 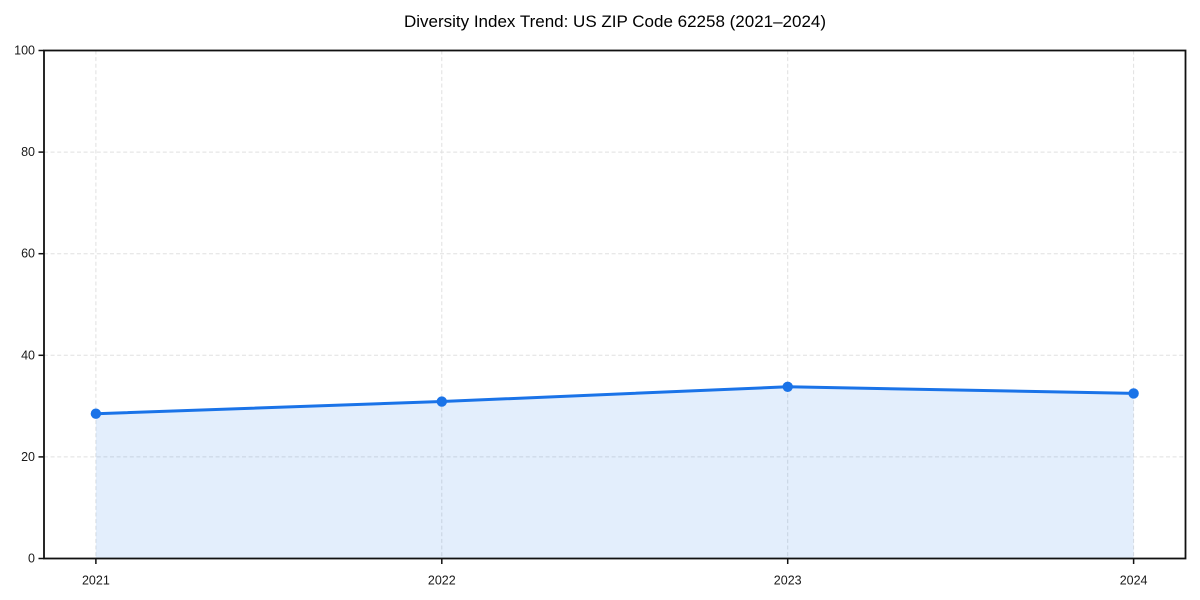 I want to click on y-axis-tick-label: 100, so click(x=24, y=51).